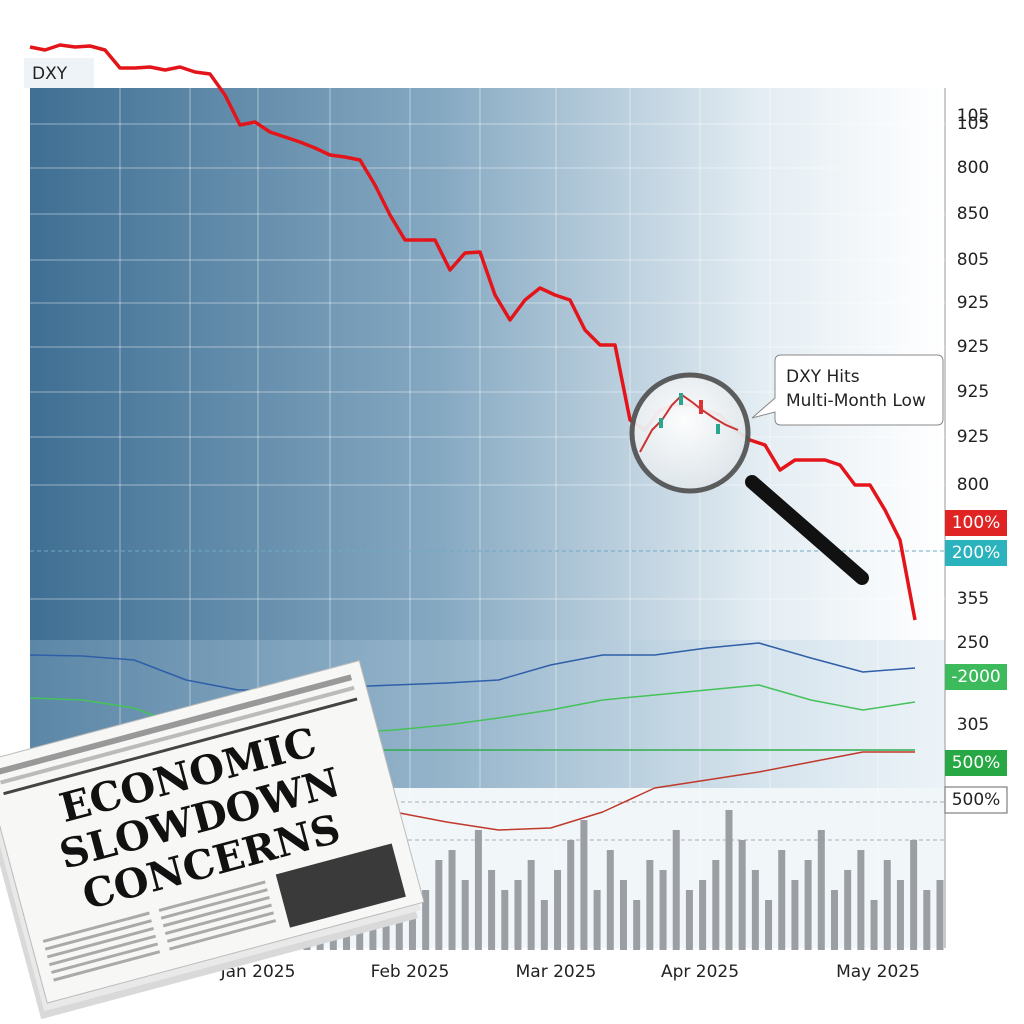 Image resolution: width=1024 pixels, height=1024 pixels. Describe the element at coordinates (212, 839) in the screenshot. I see `newspaper: ECONOMIC SLOWDOWN CONCERNS` at that location.